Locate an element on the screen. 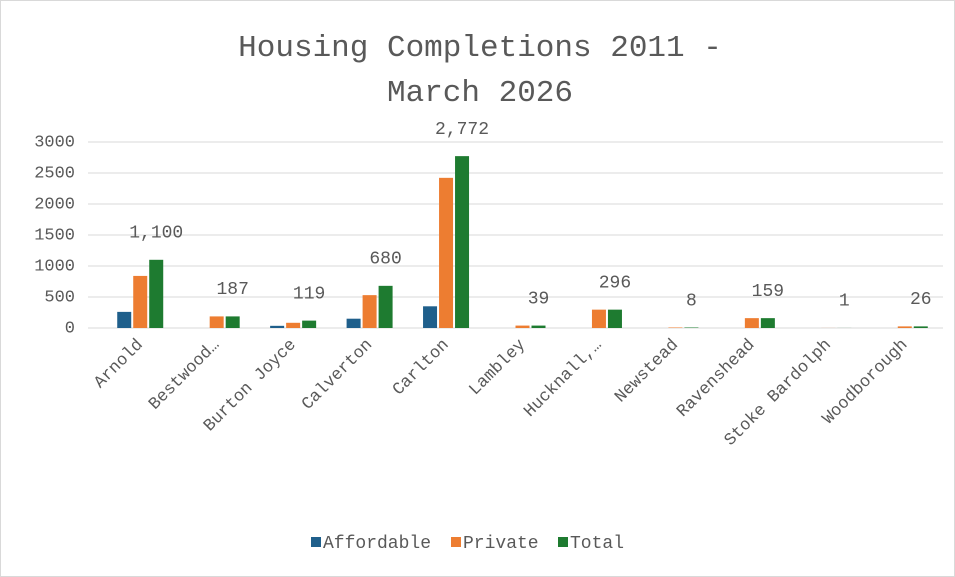  data-label: 680 is located at coordinates (385, 260).